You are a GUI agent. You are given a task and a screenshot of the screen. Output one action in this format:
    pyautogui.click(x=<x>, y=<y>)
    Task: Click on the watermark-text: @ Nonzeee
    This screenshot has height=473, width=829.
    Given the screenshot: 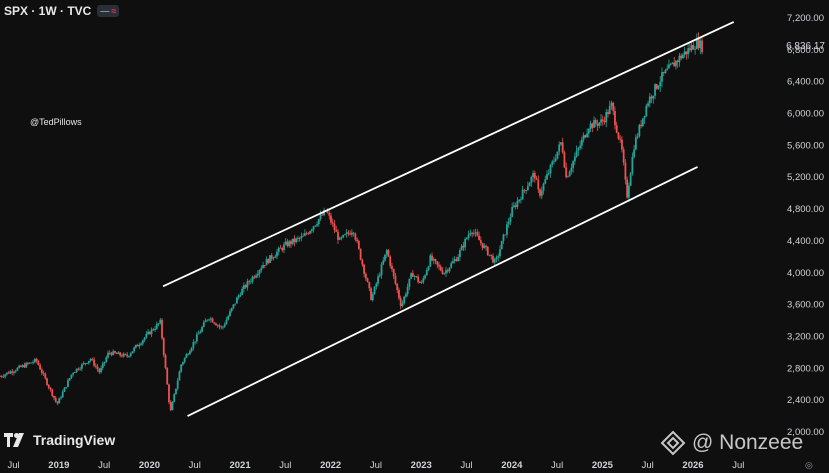 What is the action you would take?
    pyautogui.click(x=748, y=442)
    